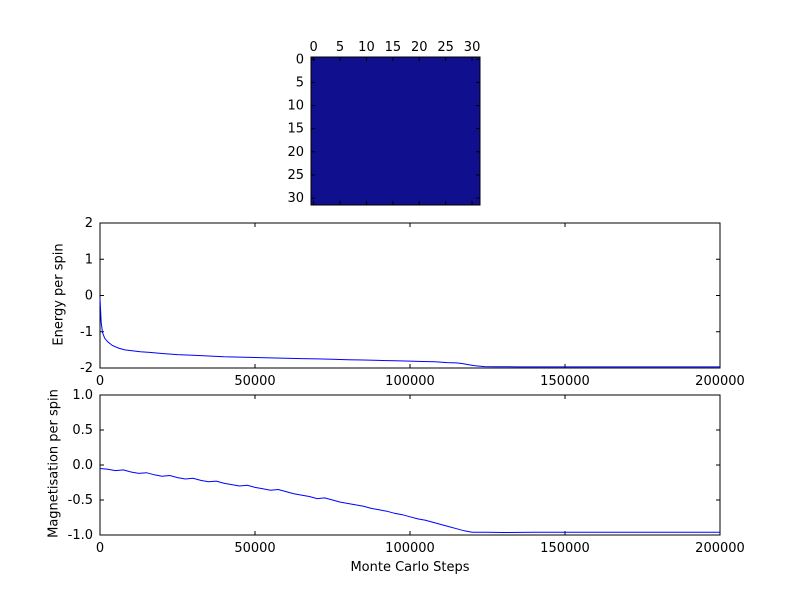  What do you see at coordinates (82, 395) in the screenshot?
I see `tick-label: 1.0` at bounding box center [82, 395].